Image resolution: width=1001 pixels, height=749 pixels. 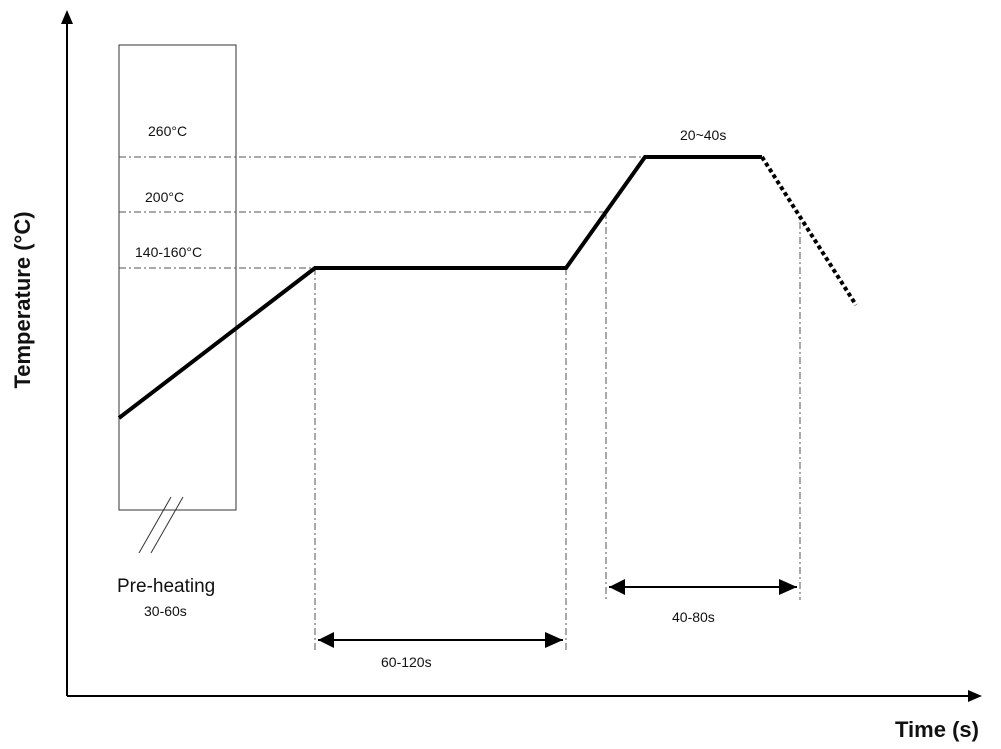 I want to click on x-axis-label: Time (s), so click(x=937, y=729).